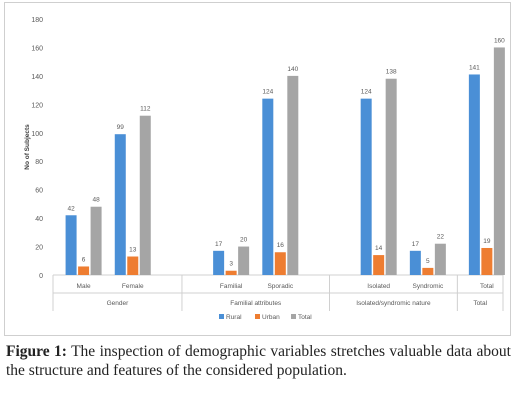  What do you see at coordinates (244, 240) in the screenshot?
I see `data-label: 20` at bounding box center [244, 240].